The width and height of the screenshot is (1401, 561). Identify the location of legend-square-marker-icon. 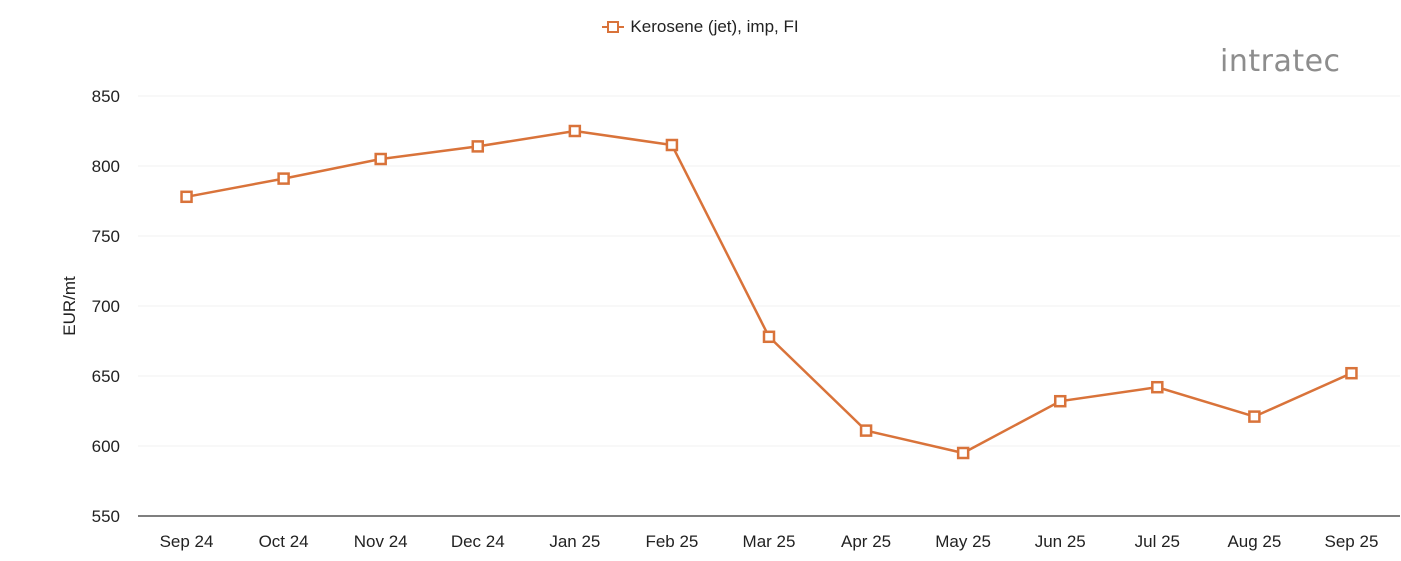
(613, 27).